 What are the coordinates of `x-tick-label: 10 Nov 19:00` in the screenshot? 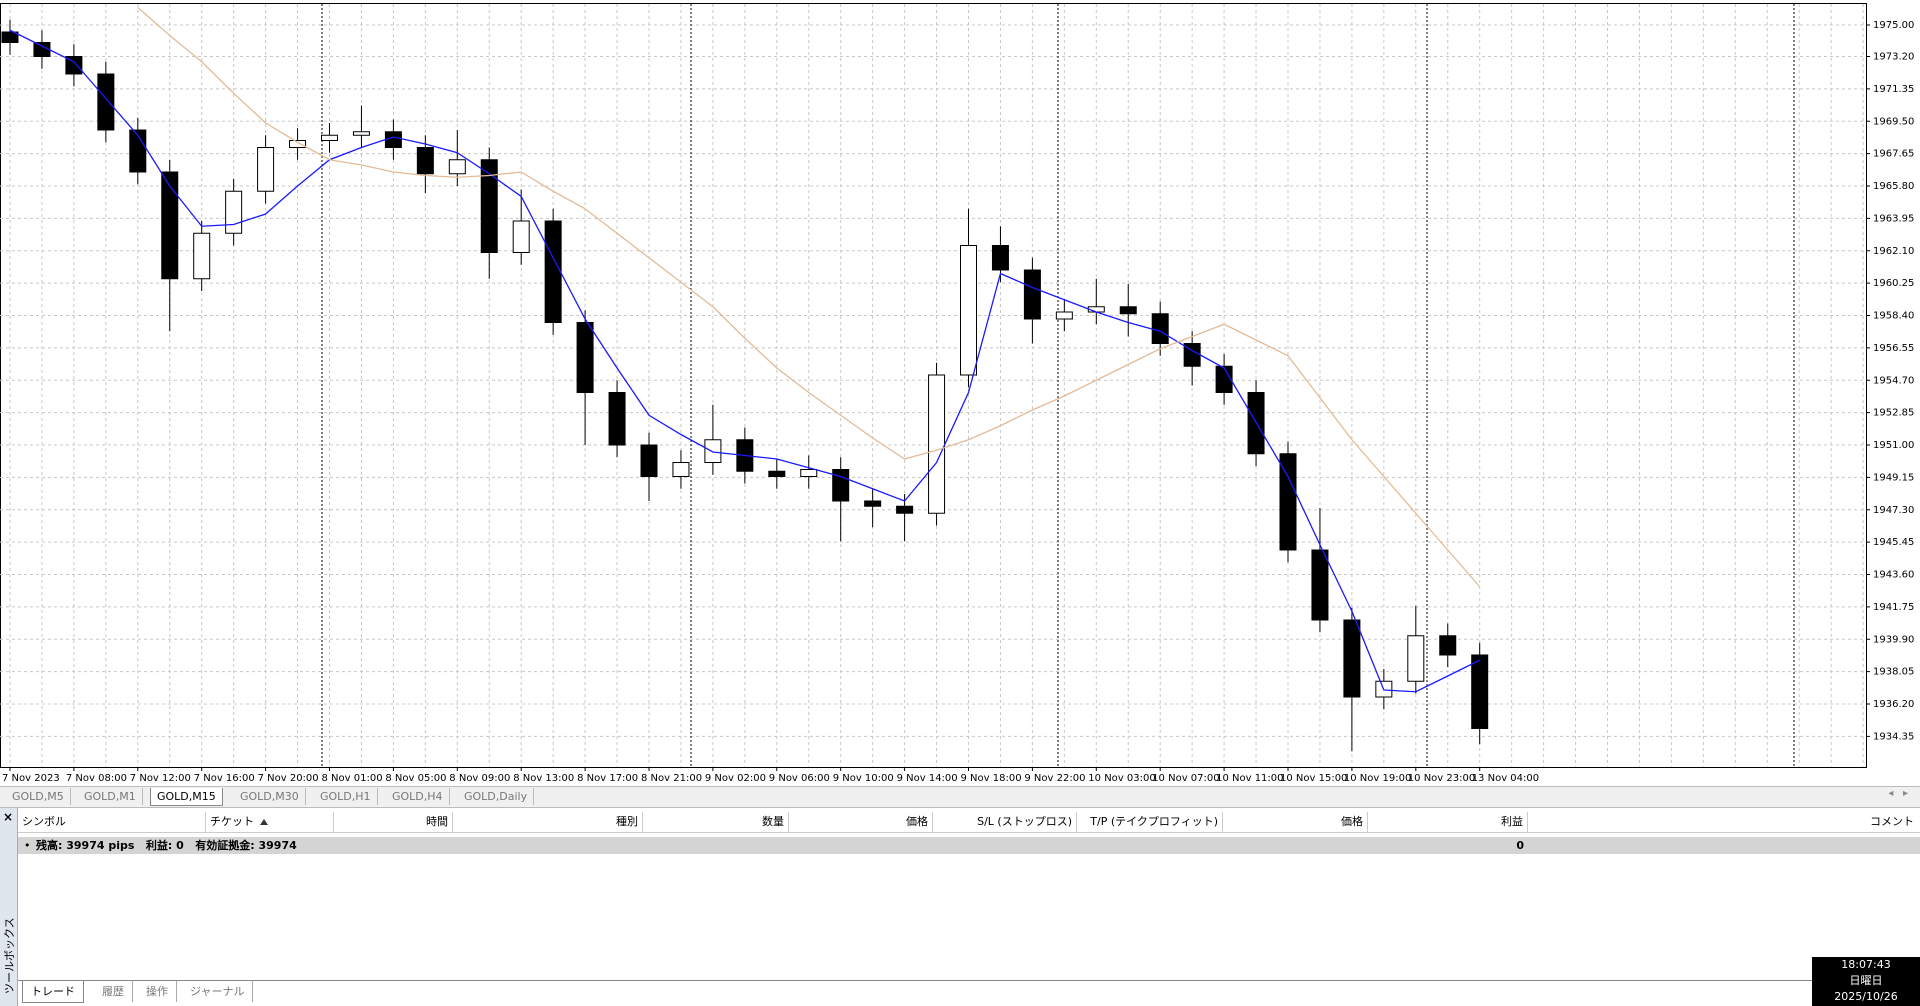 It's located at (1377, 778).